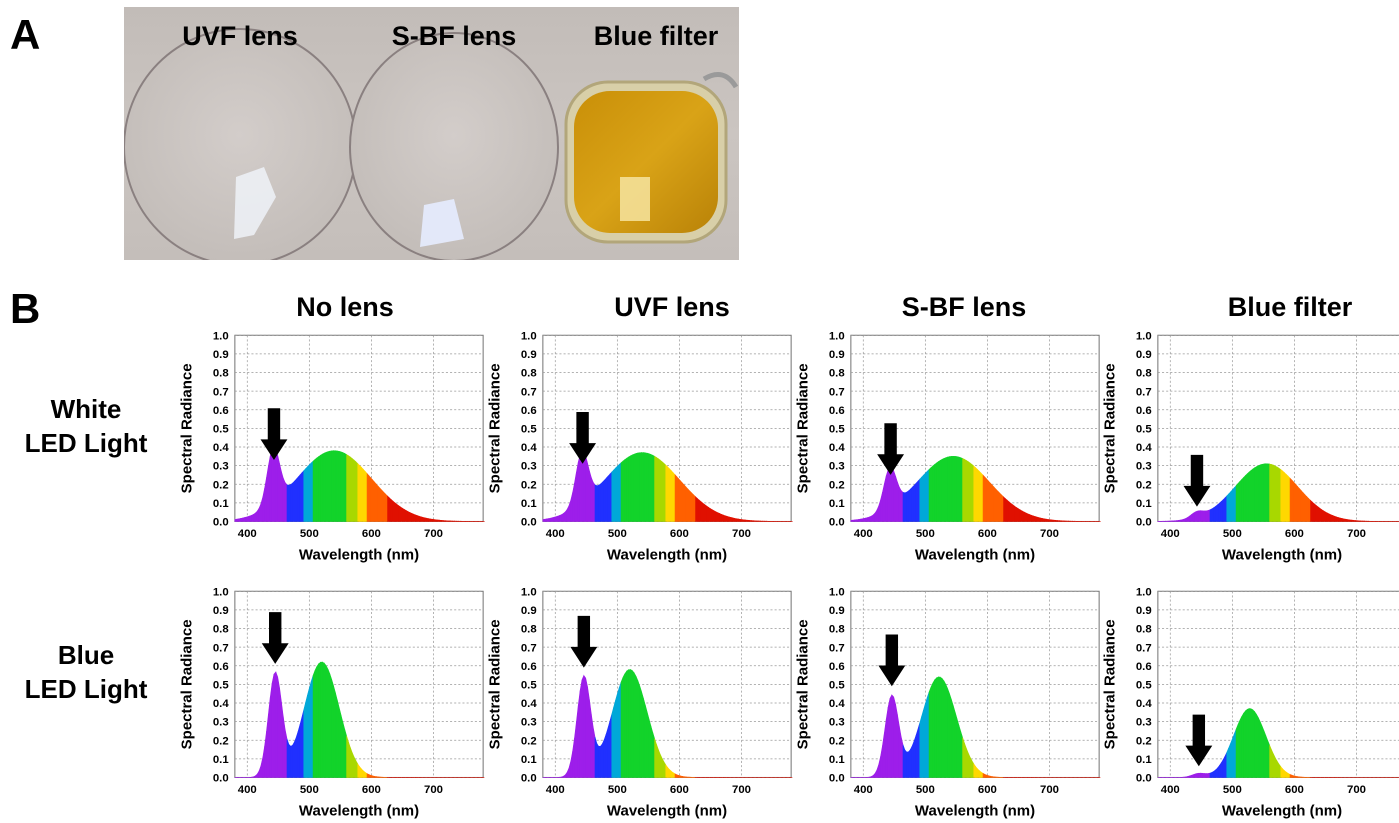 Image resolution: width=1399 pixels, height=823 pixels. I want to click on column-title-no-lens: No lens, so click(345, 307).